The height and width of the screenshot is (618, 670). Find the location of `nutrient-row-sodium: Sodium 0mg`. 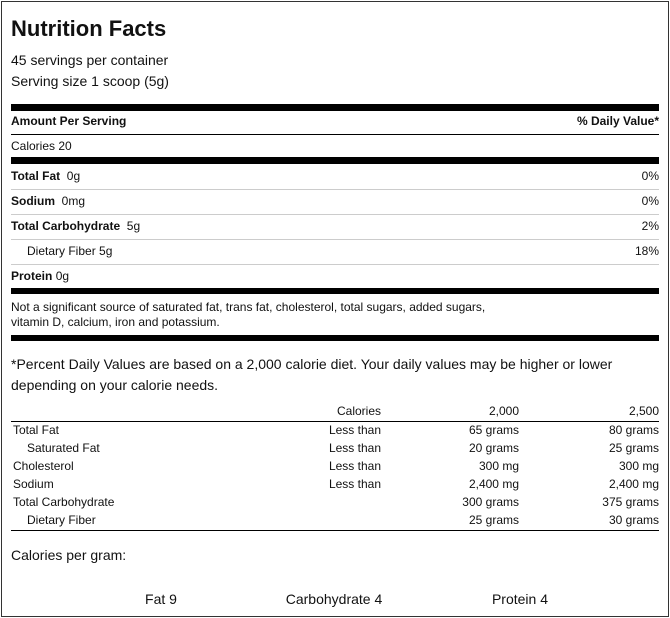

nutrient-row-sodium: Sodium 0mg is located at coordinates (48, 201).